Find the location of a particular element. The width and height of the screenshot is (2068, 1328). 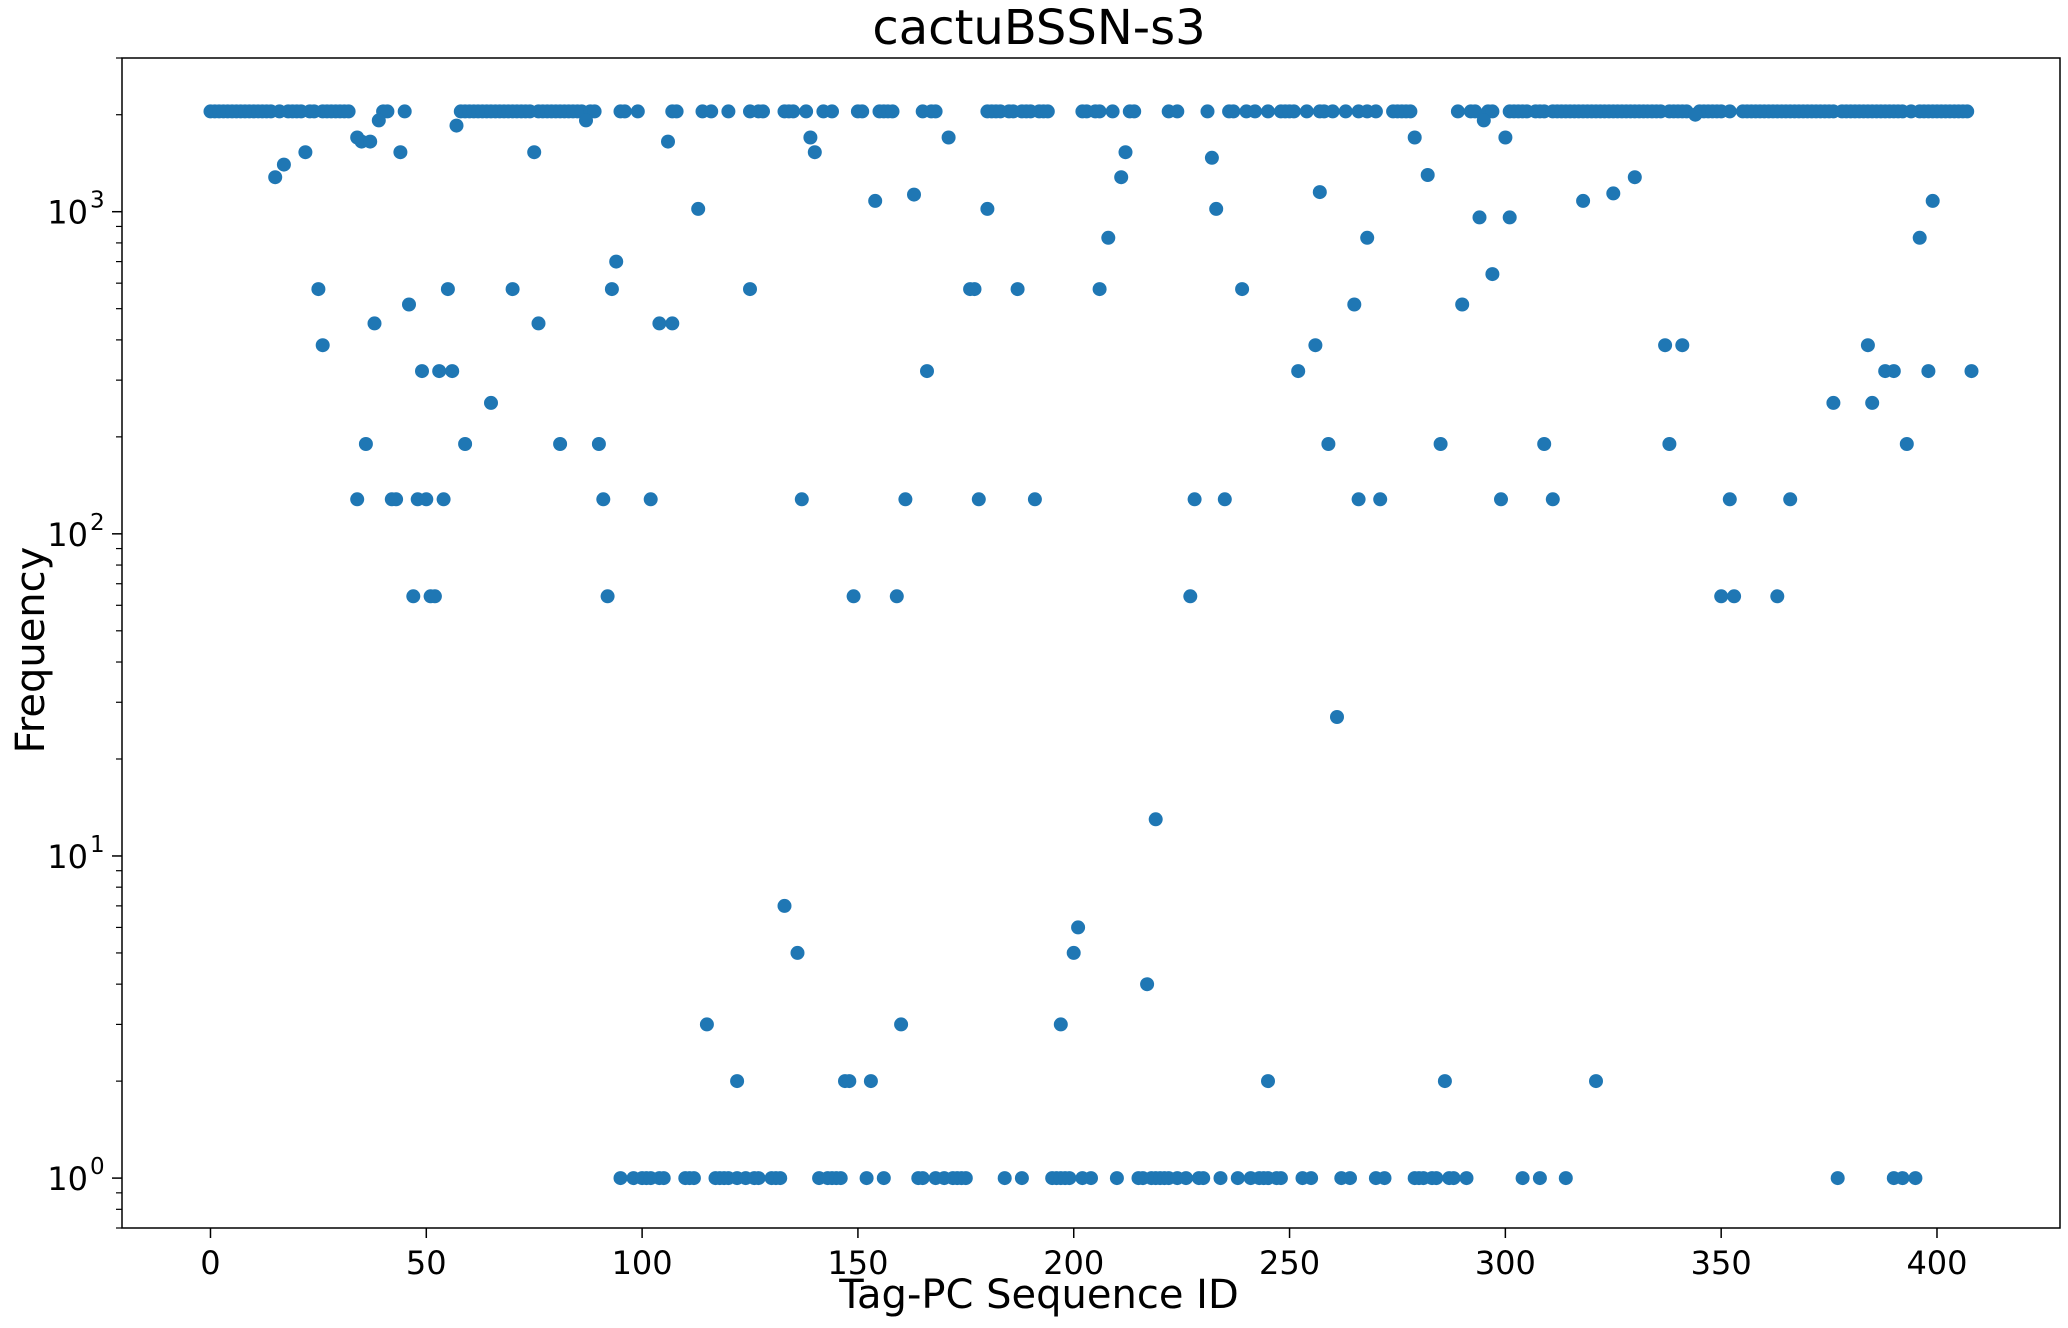

x-tick-label: 150 is located at coordinates (857, 1263).